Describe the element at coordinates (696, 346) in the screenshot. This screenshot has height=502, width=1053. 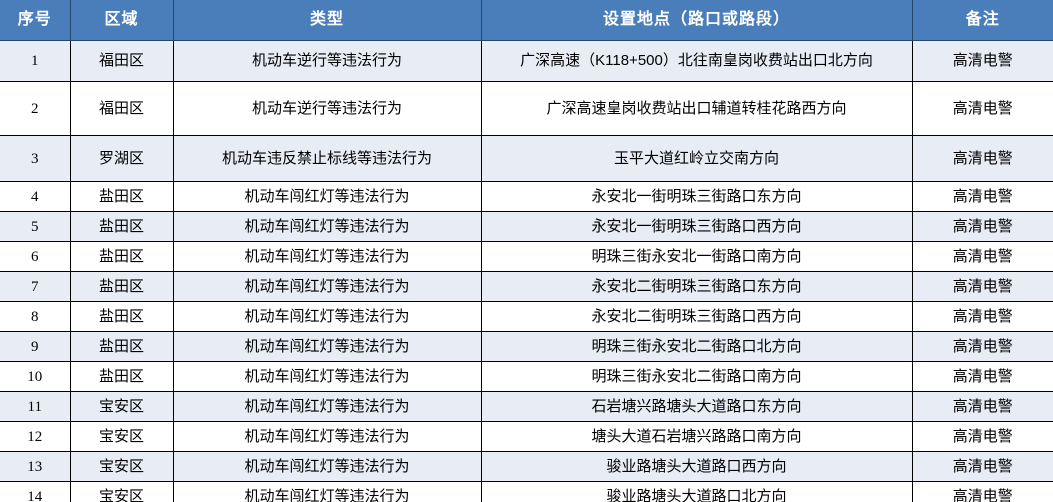
I see `cell-location: 明珠三街永安北二街路口北方向` at that location.